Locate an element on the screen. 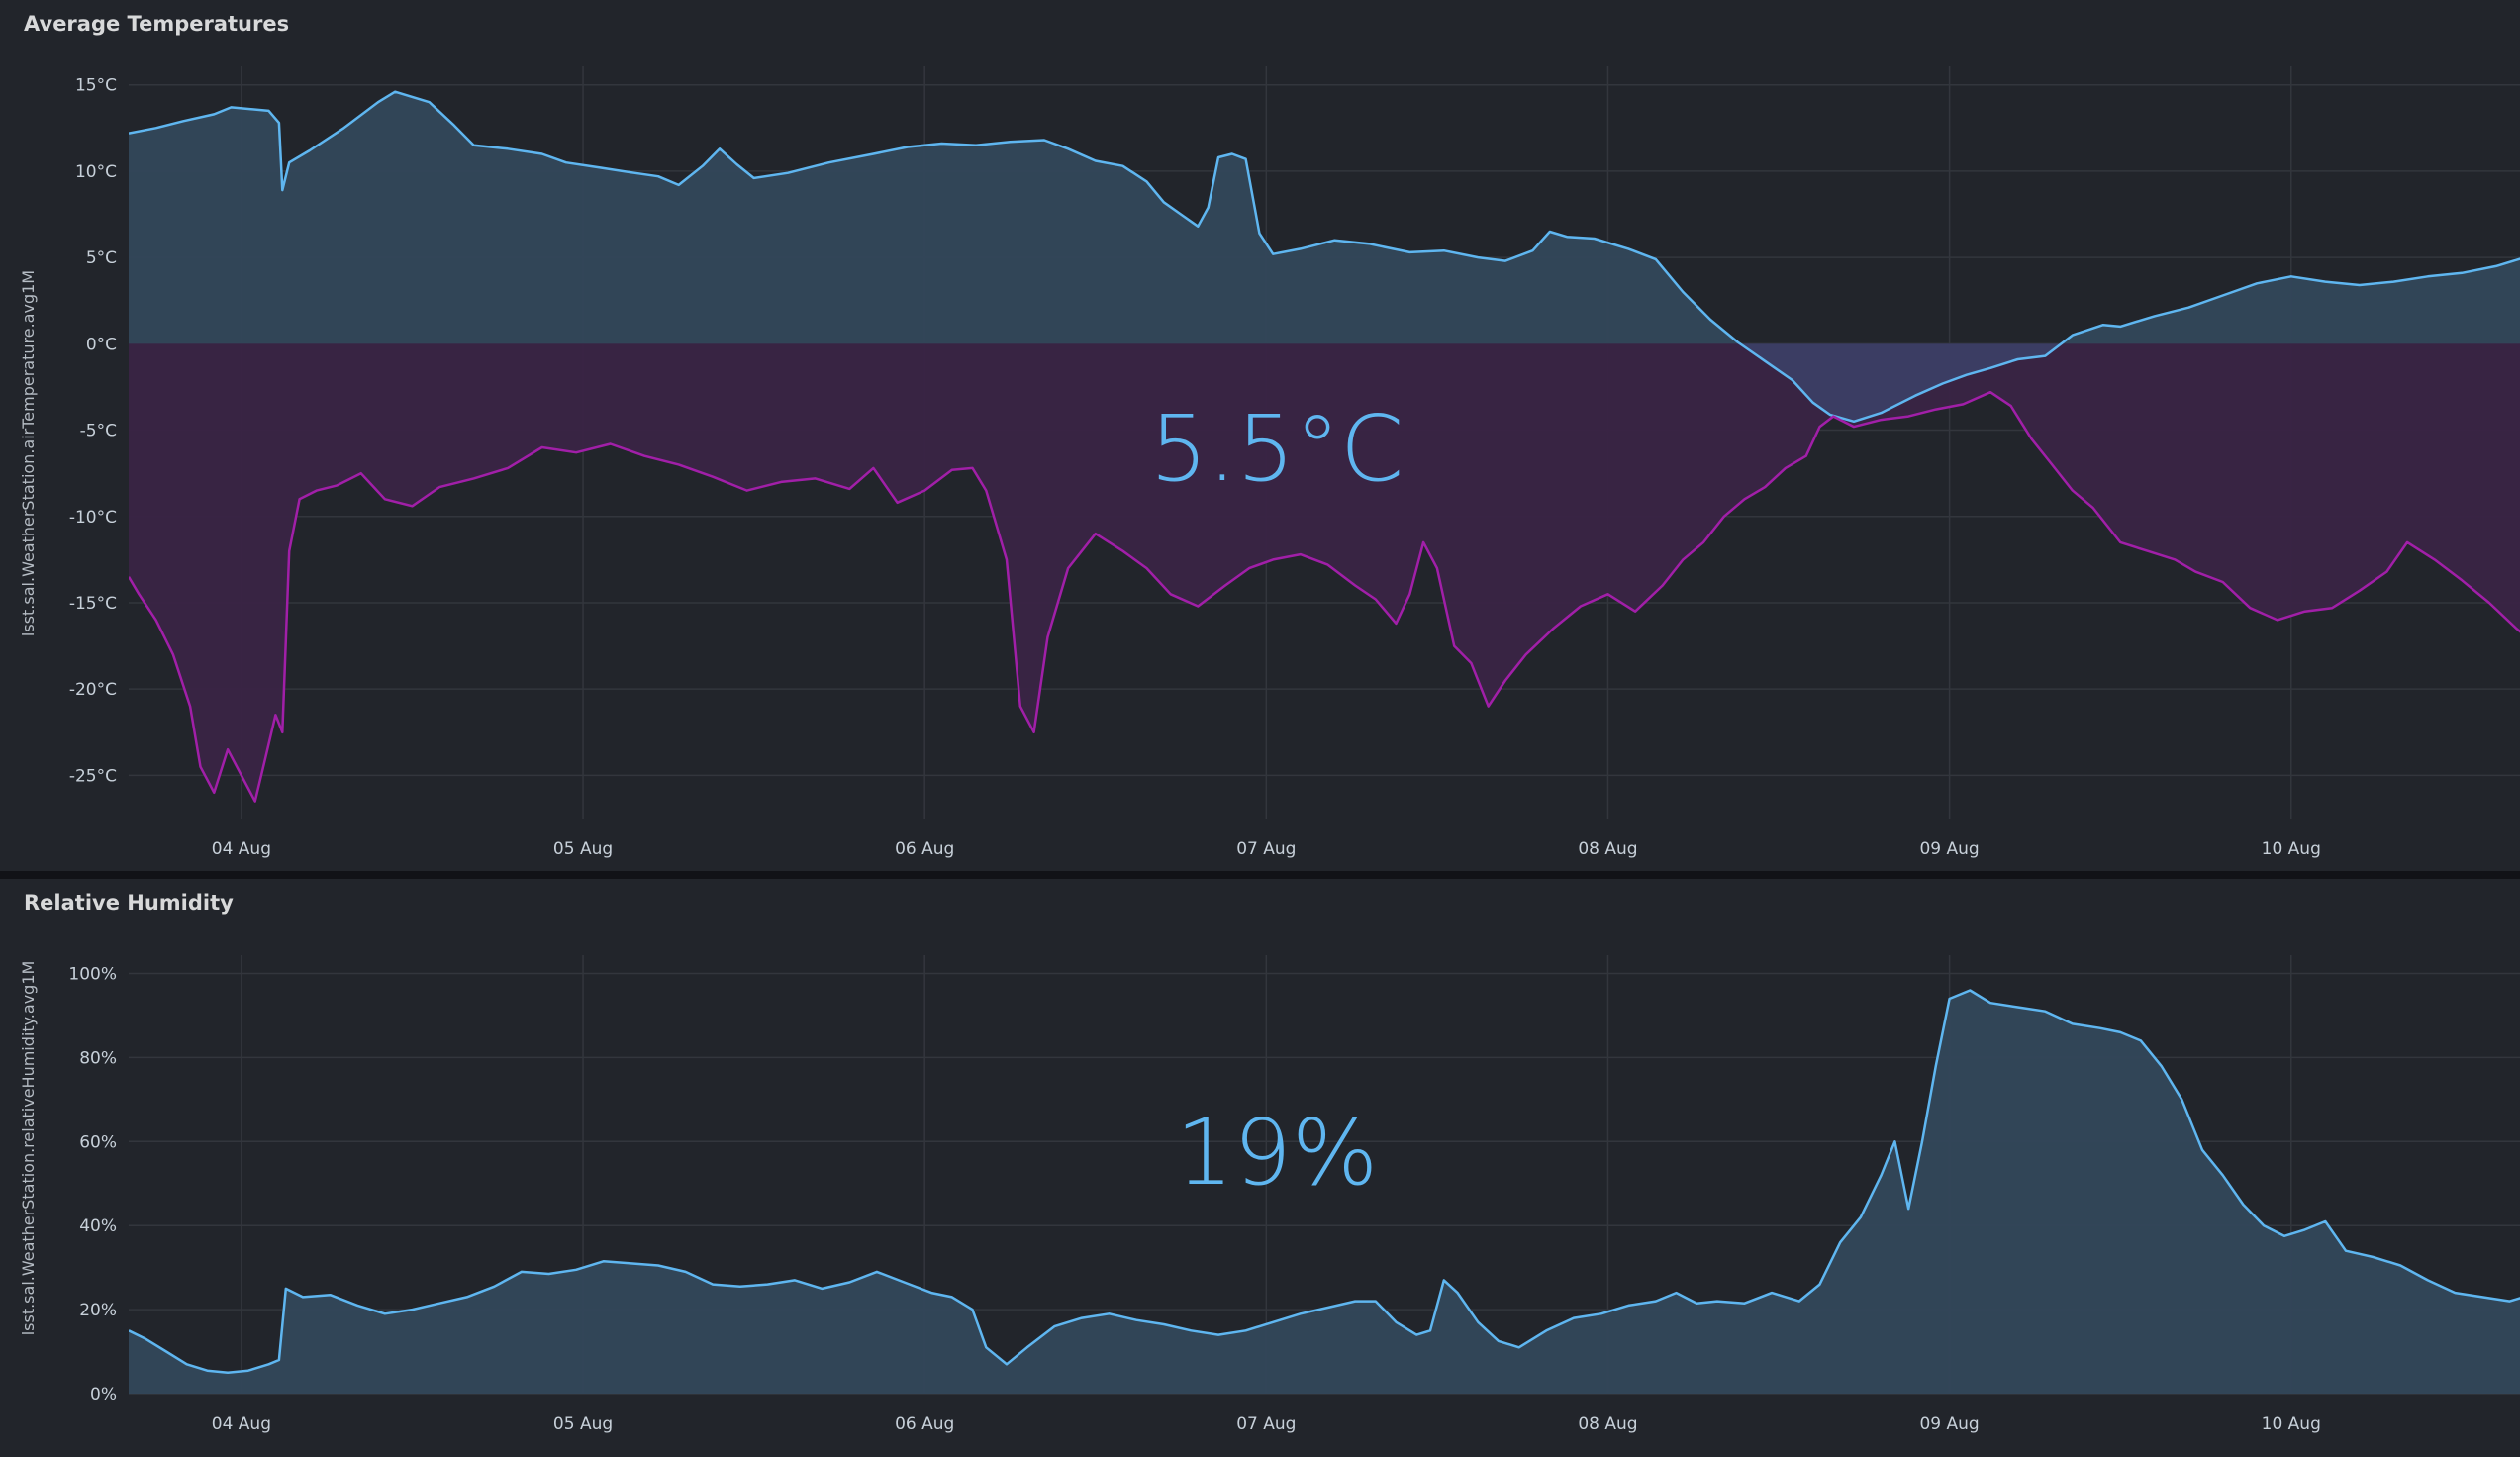 The image size is (2520, 1457). humidity-y-tick-label: 20% is located at coordinates (98, 1311).